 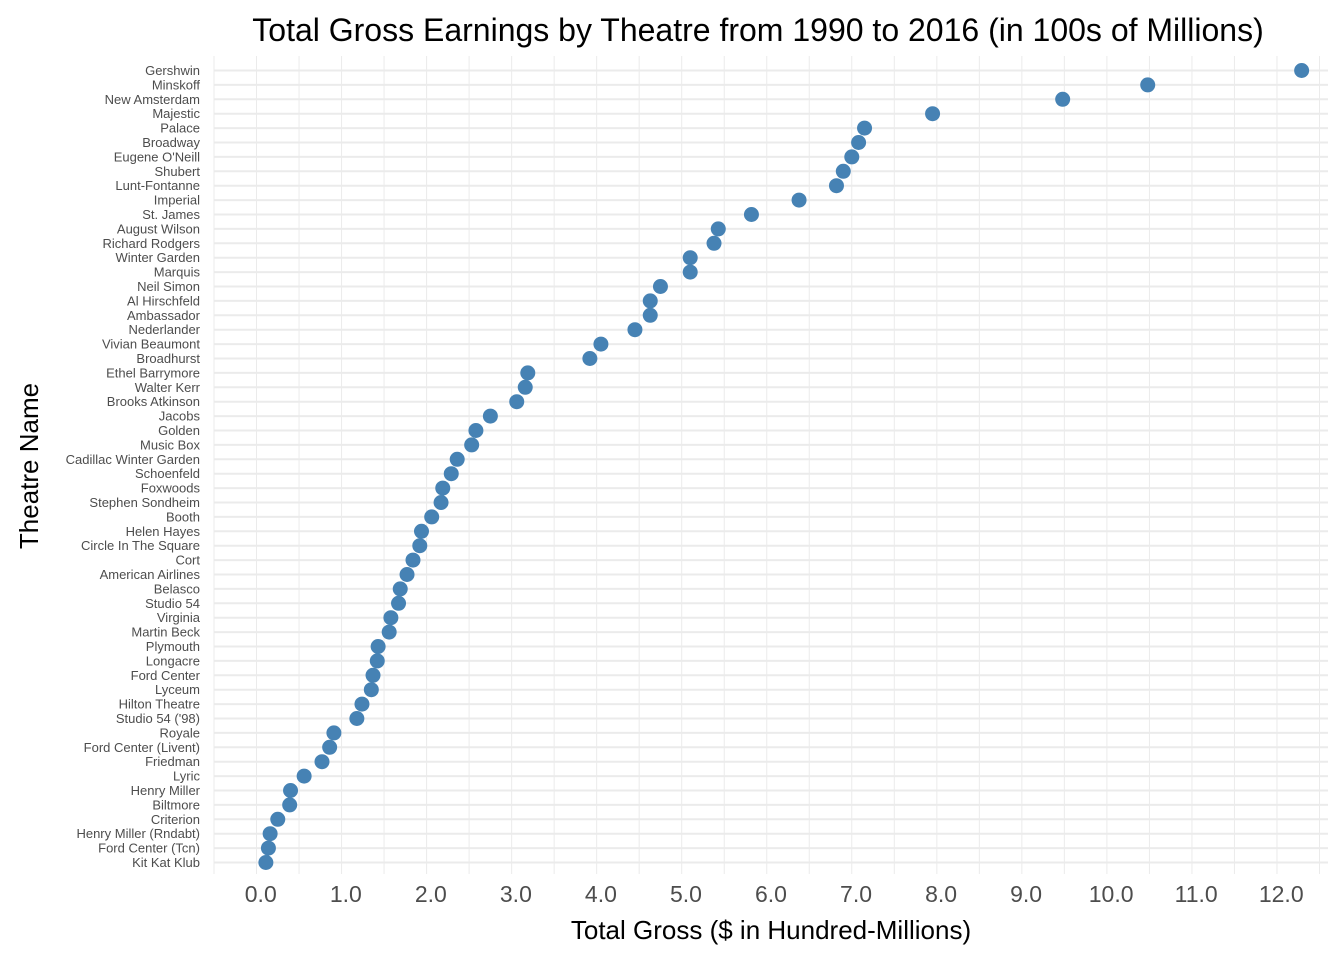 What do you see at coordinates (176, 113) in the screenshot?
I see `y-tick-label: Majestic` at bounding box center [176, 113].